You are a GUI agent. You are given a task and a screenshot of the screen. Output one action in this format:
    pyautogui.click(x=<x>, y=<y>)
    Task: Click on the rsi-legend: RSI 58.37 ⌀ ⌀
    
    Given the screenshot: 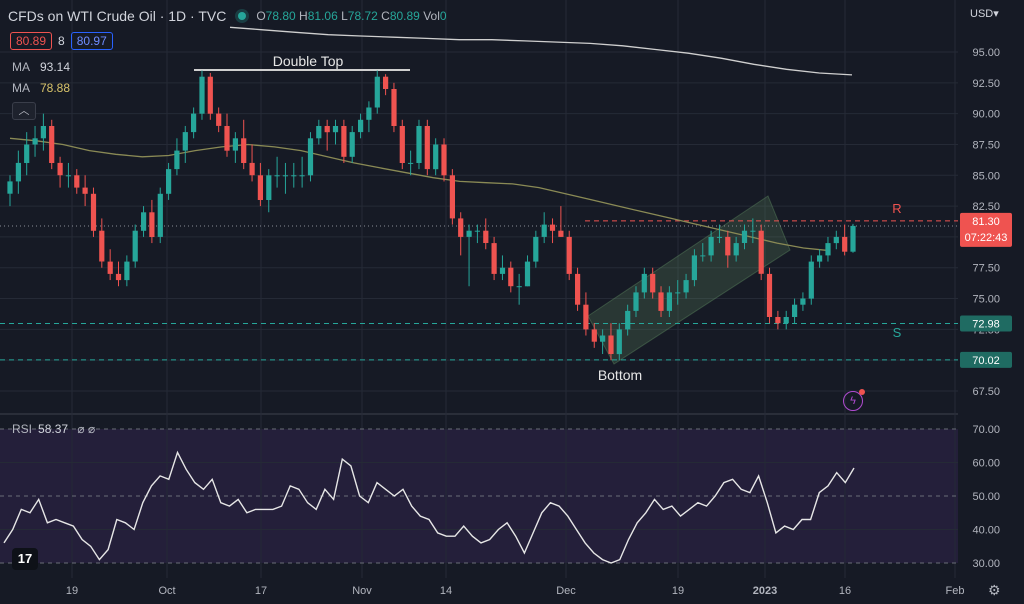 What is the action you would take?
    pyautogui.click(x=54, y=429)
    